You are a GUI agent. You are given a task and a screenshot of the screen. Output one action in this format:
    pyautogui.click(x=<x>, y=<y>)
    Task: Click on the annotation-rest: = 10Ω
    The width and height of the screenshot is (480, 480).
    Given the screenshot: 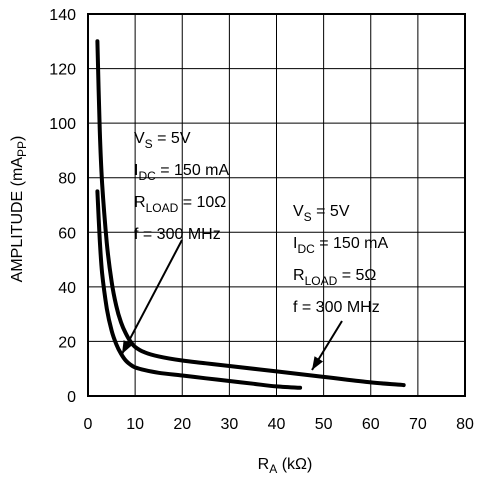 What is the action you would take?
    pyautogui.click(x=202, y=202)
    